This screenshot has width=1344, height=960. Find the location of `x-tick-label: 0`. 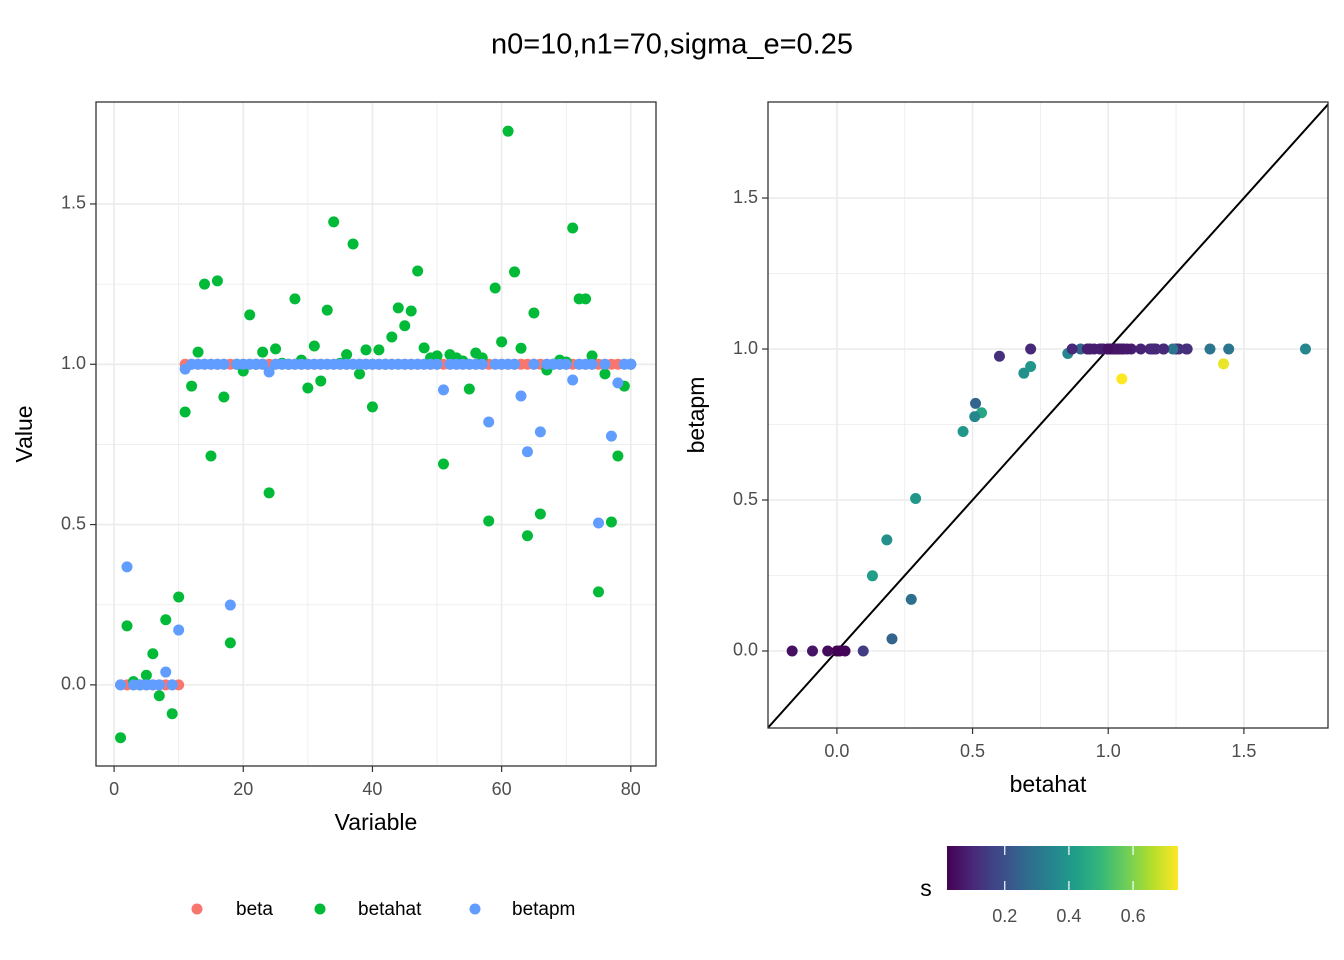

x-tick-label: 0 is located at coordinates (114, 789).